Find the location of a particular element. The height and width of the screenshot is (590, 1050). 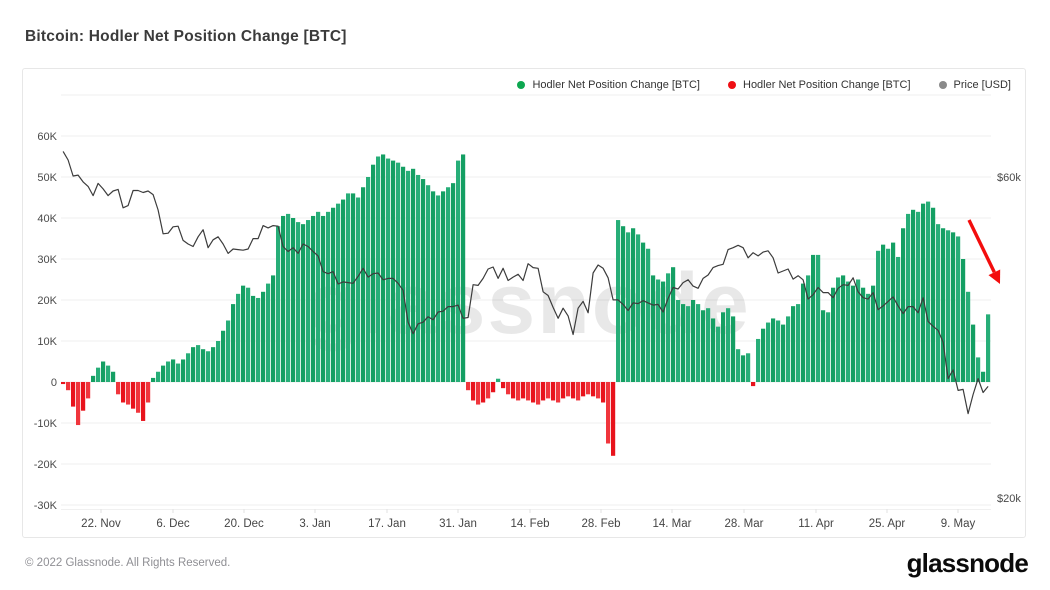

svg-text: 40K is located at coordinates (47, 219).